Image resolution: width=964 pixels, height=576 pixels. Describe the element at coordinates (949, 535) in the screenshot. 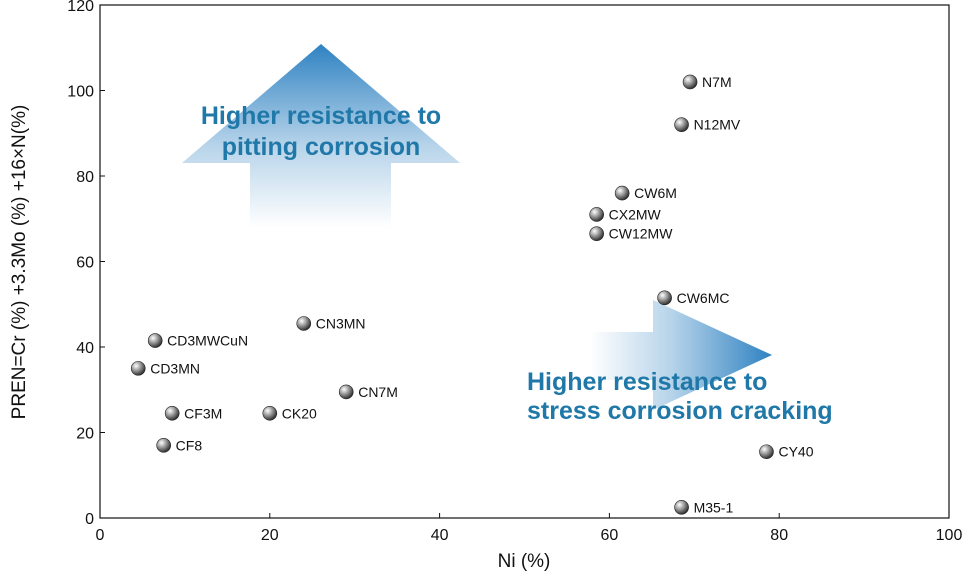

I see `x-tick-label: 100` at that location.